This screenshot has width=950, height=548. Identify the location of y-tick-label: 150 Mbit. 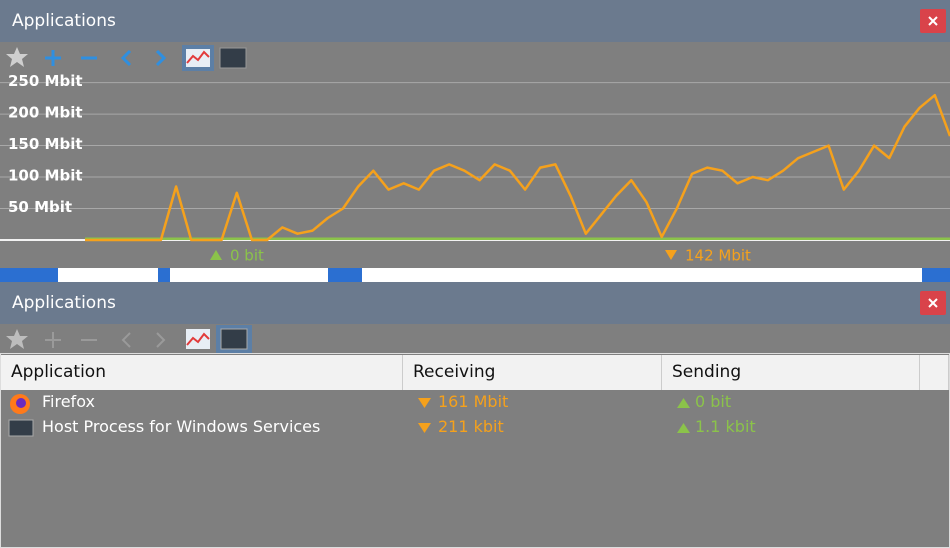
(45, 144).